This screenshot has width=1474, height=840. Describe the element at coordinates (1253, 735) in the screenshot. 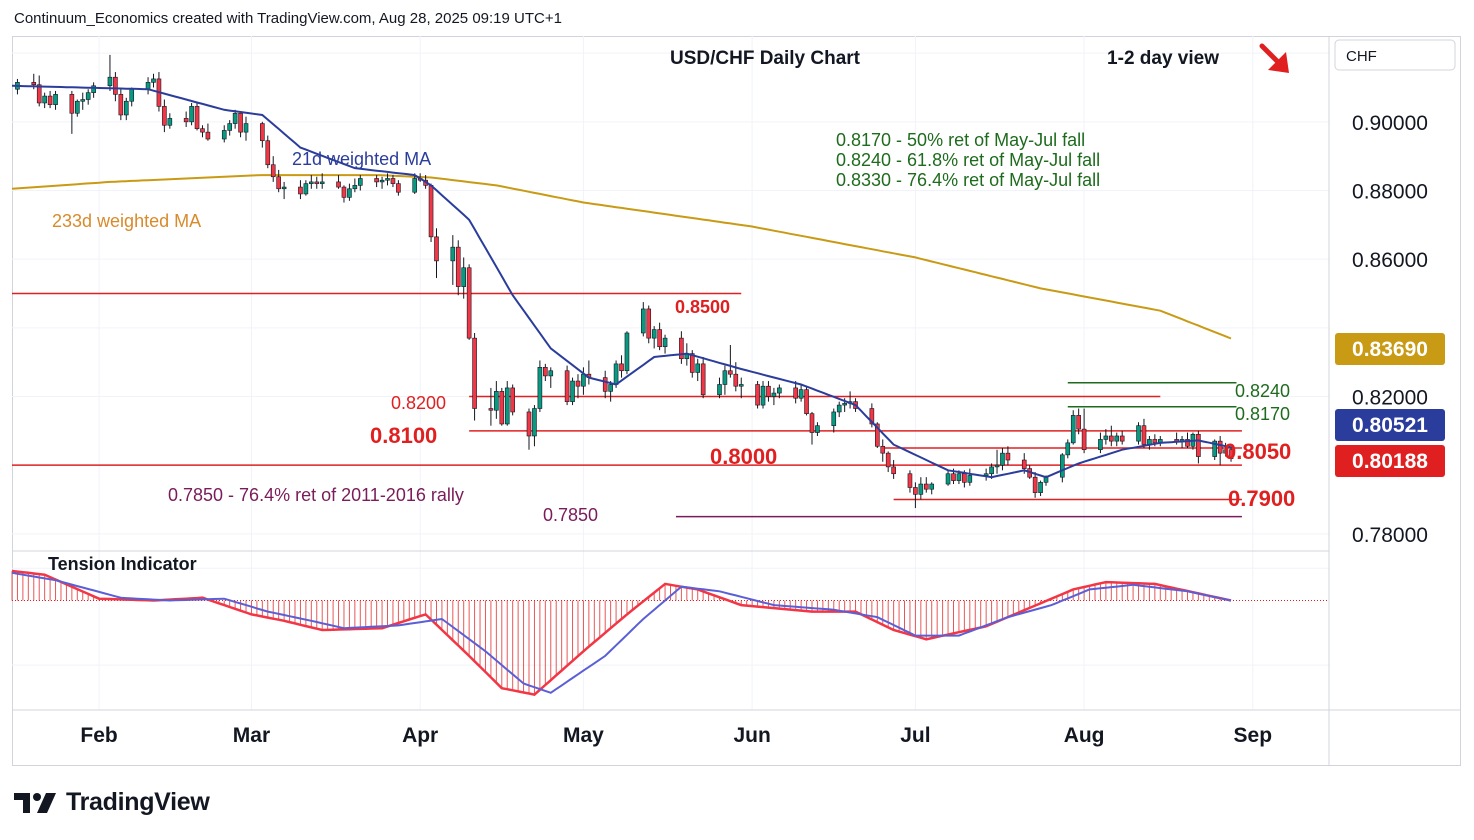

I see `x-tick-label: Sep` at that location.